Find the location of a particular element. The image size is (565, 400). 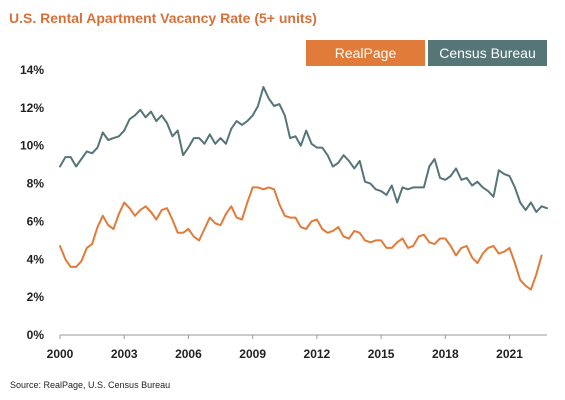

x-tick-label: 2006 is located at coordinates (188, 354).